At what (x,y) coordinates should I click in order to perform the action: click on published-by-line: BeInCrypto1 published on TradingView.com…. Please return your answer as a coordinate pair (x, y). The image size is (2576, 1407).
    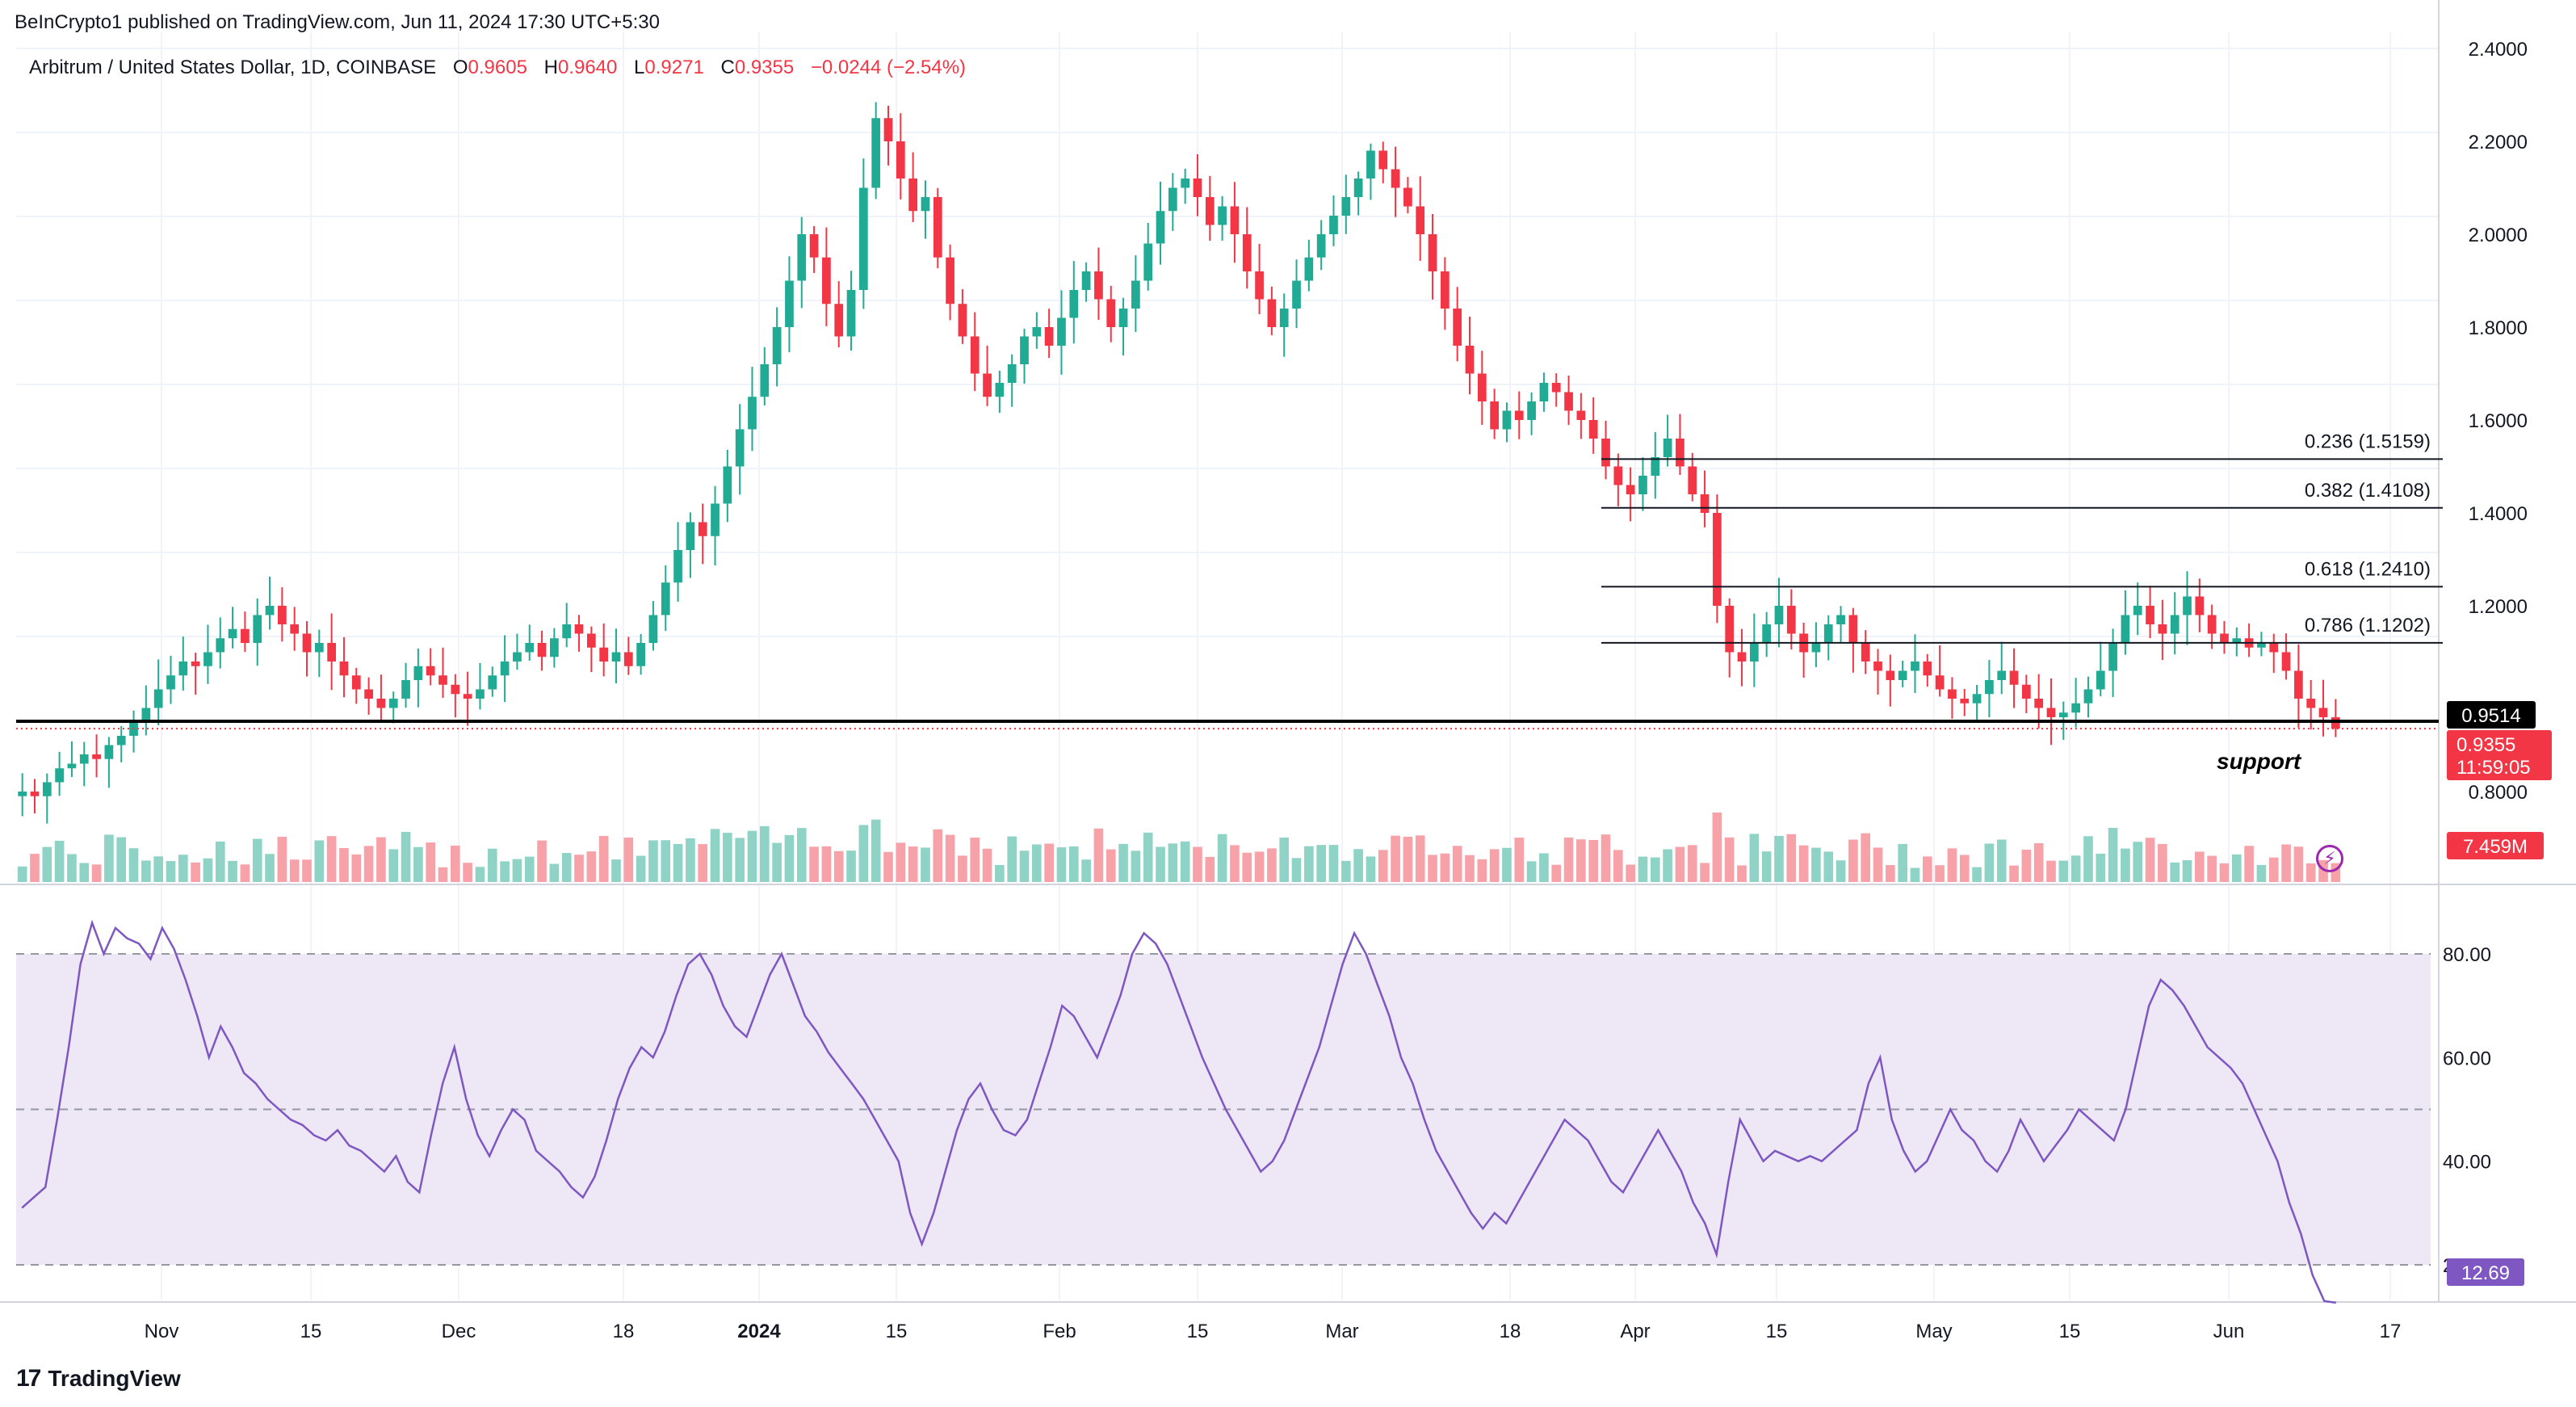
    Looking at the image, I should click on (337, 22).